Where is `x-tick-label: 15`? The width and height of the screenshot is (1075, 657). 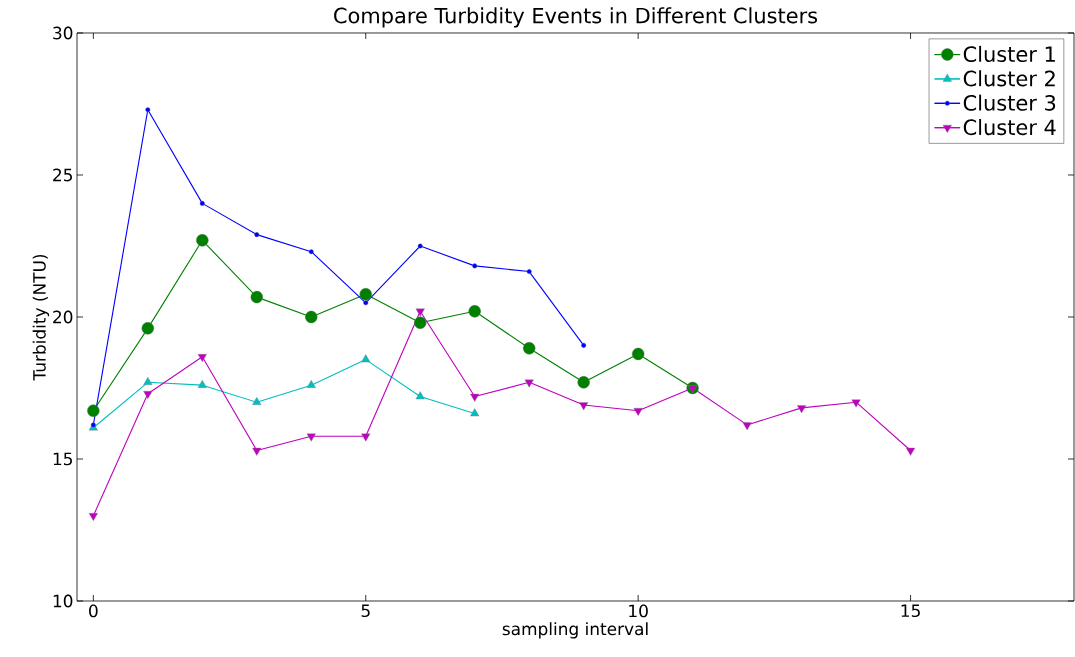
x-tick-label: 15 is located at coordinates (910, 611).